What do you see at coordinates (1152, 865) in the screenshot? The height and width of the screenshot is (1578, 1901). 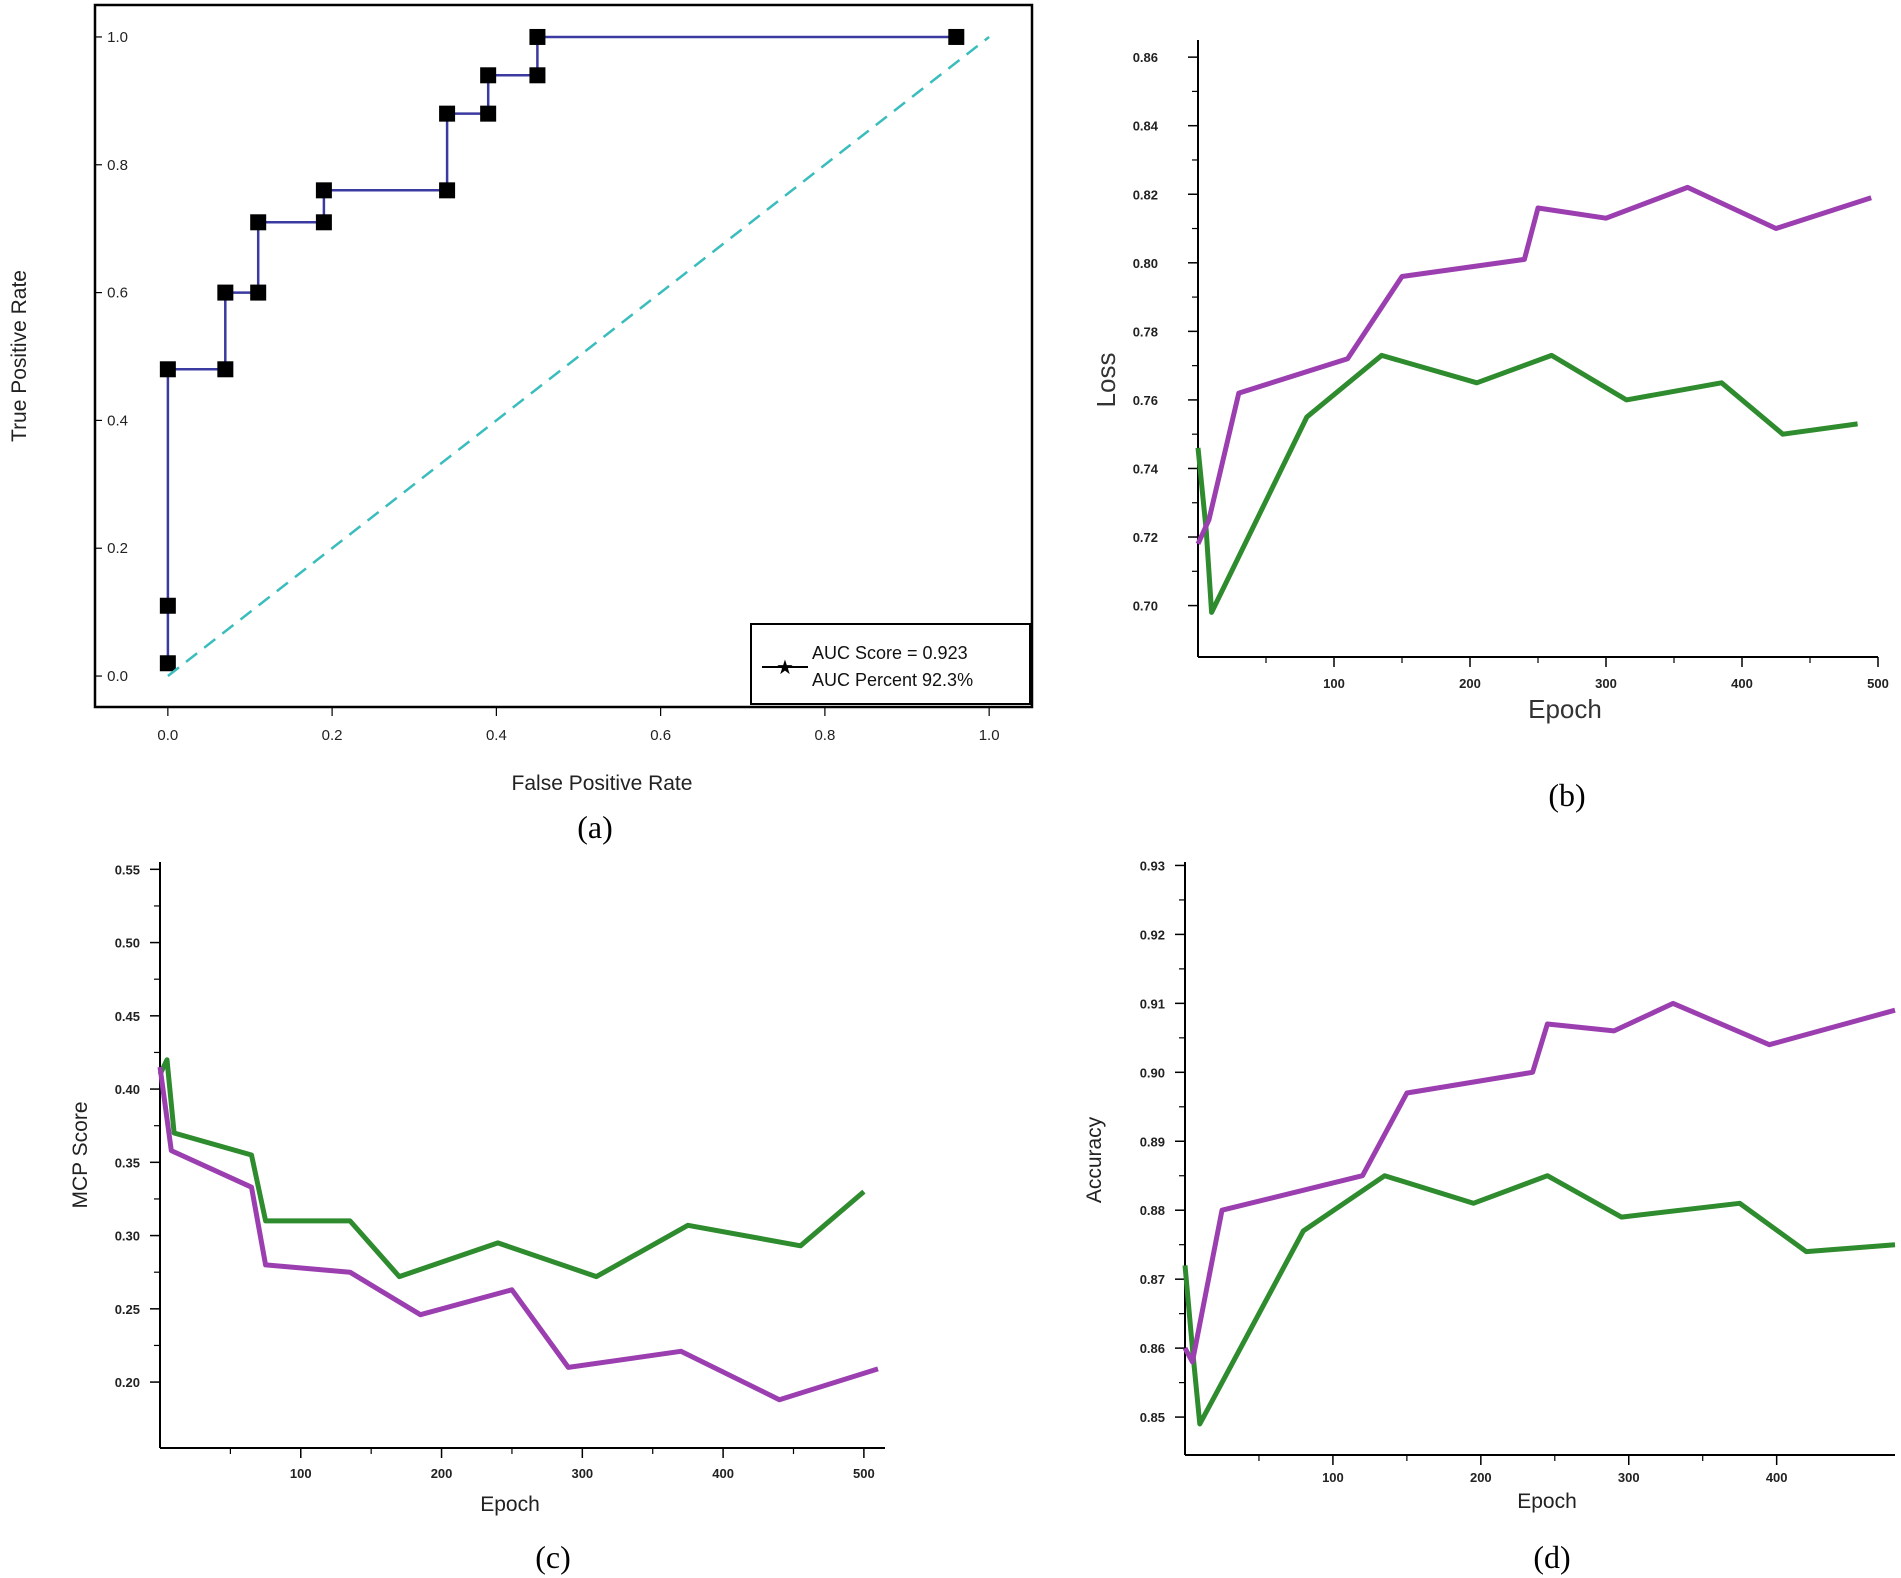 I see `ytick-label: 0.93` at bounding box center [1152, 865].